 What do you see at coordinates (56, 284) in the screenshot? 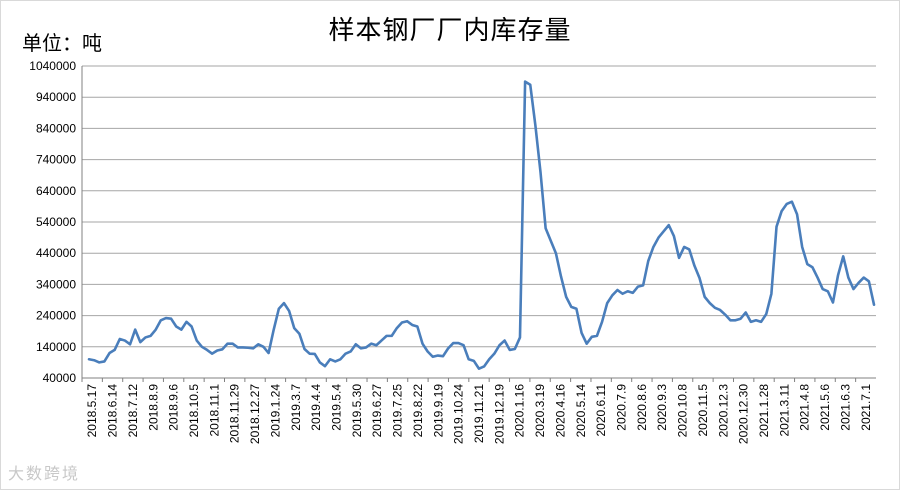
I see `y-tick-label: 340000` at bounding box center [56, 284].